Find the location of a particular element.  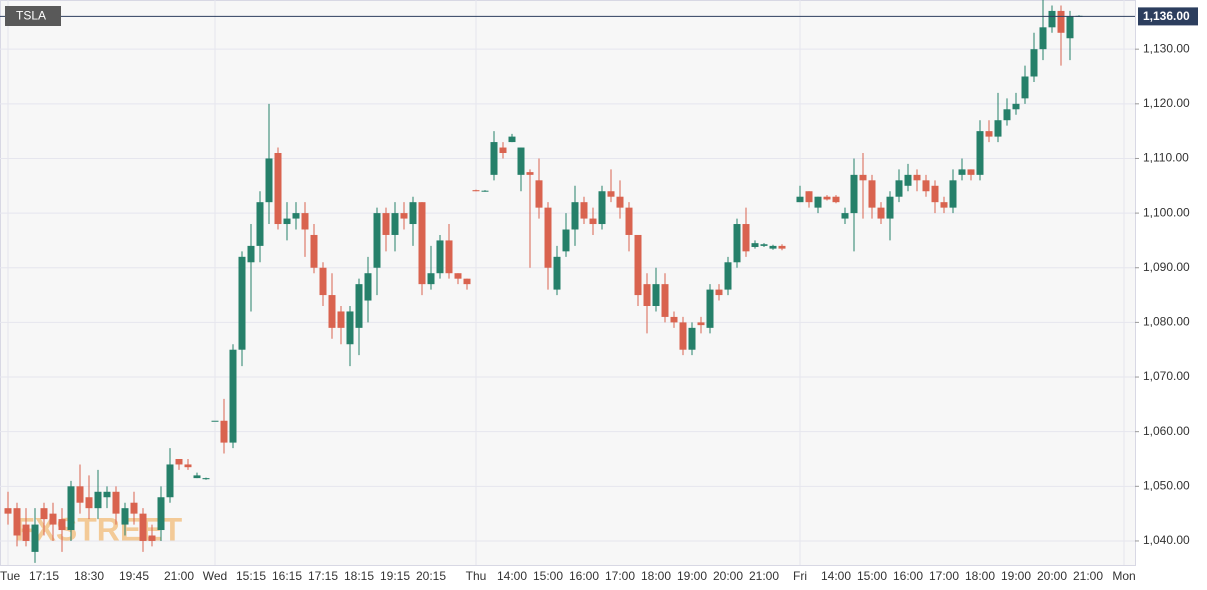

y-tick-label: 1,070.00 is located at coordinates (1166, 376).